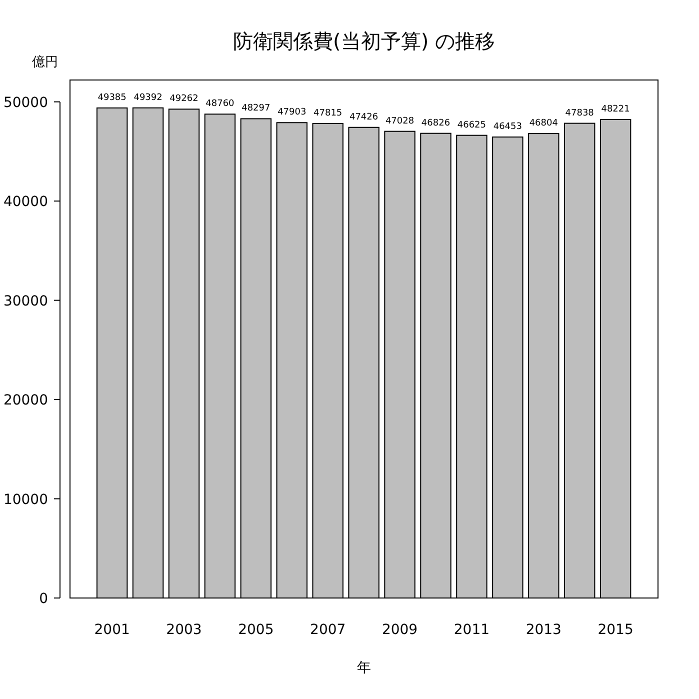 This screenshot has width=699, height=699. What do you see at coordinates (364, 668) in the screenshot?
I see `x-axis-title: 年` at bounding box center [364, 668].